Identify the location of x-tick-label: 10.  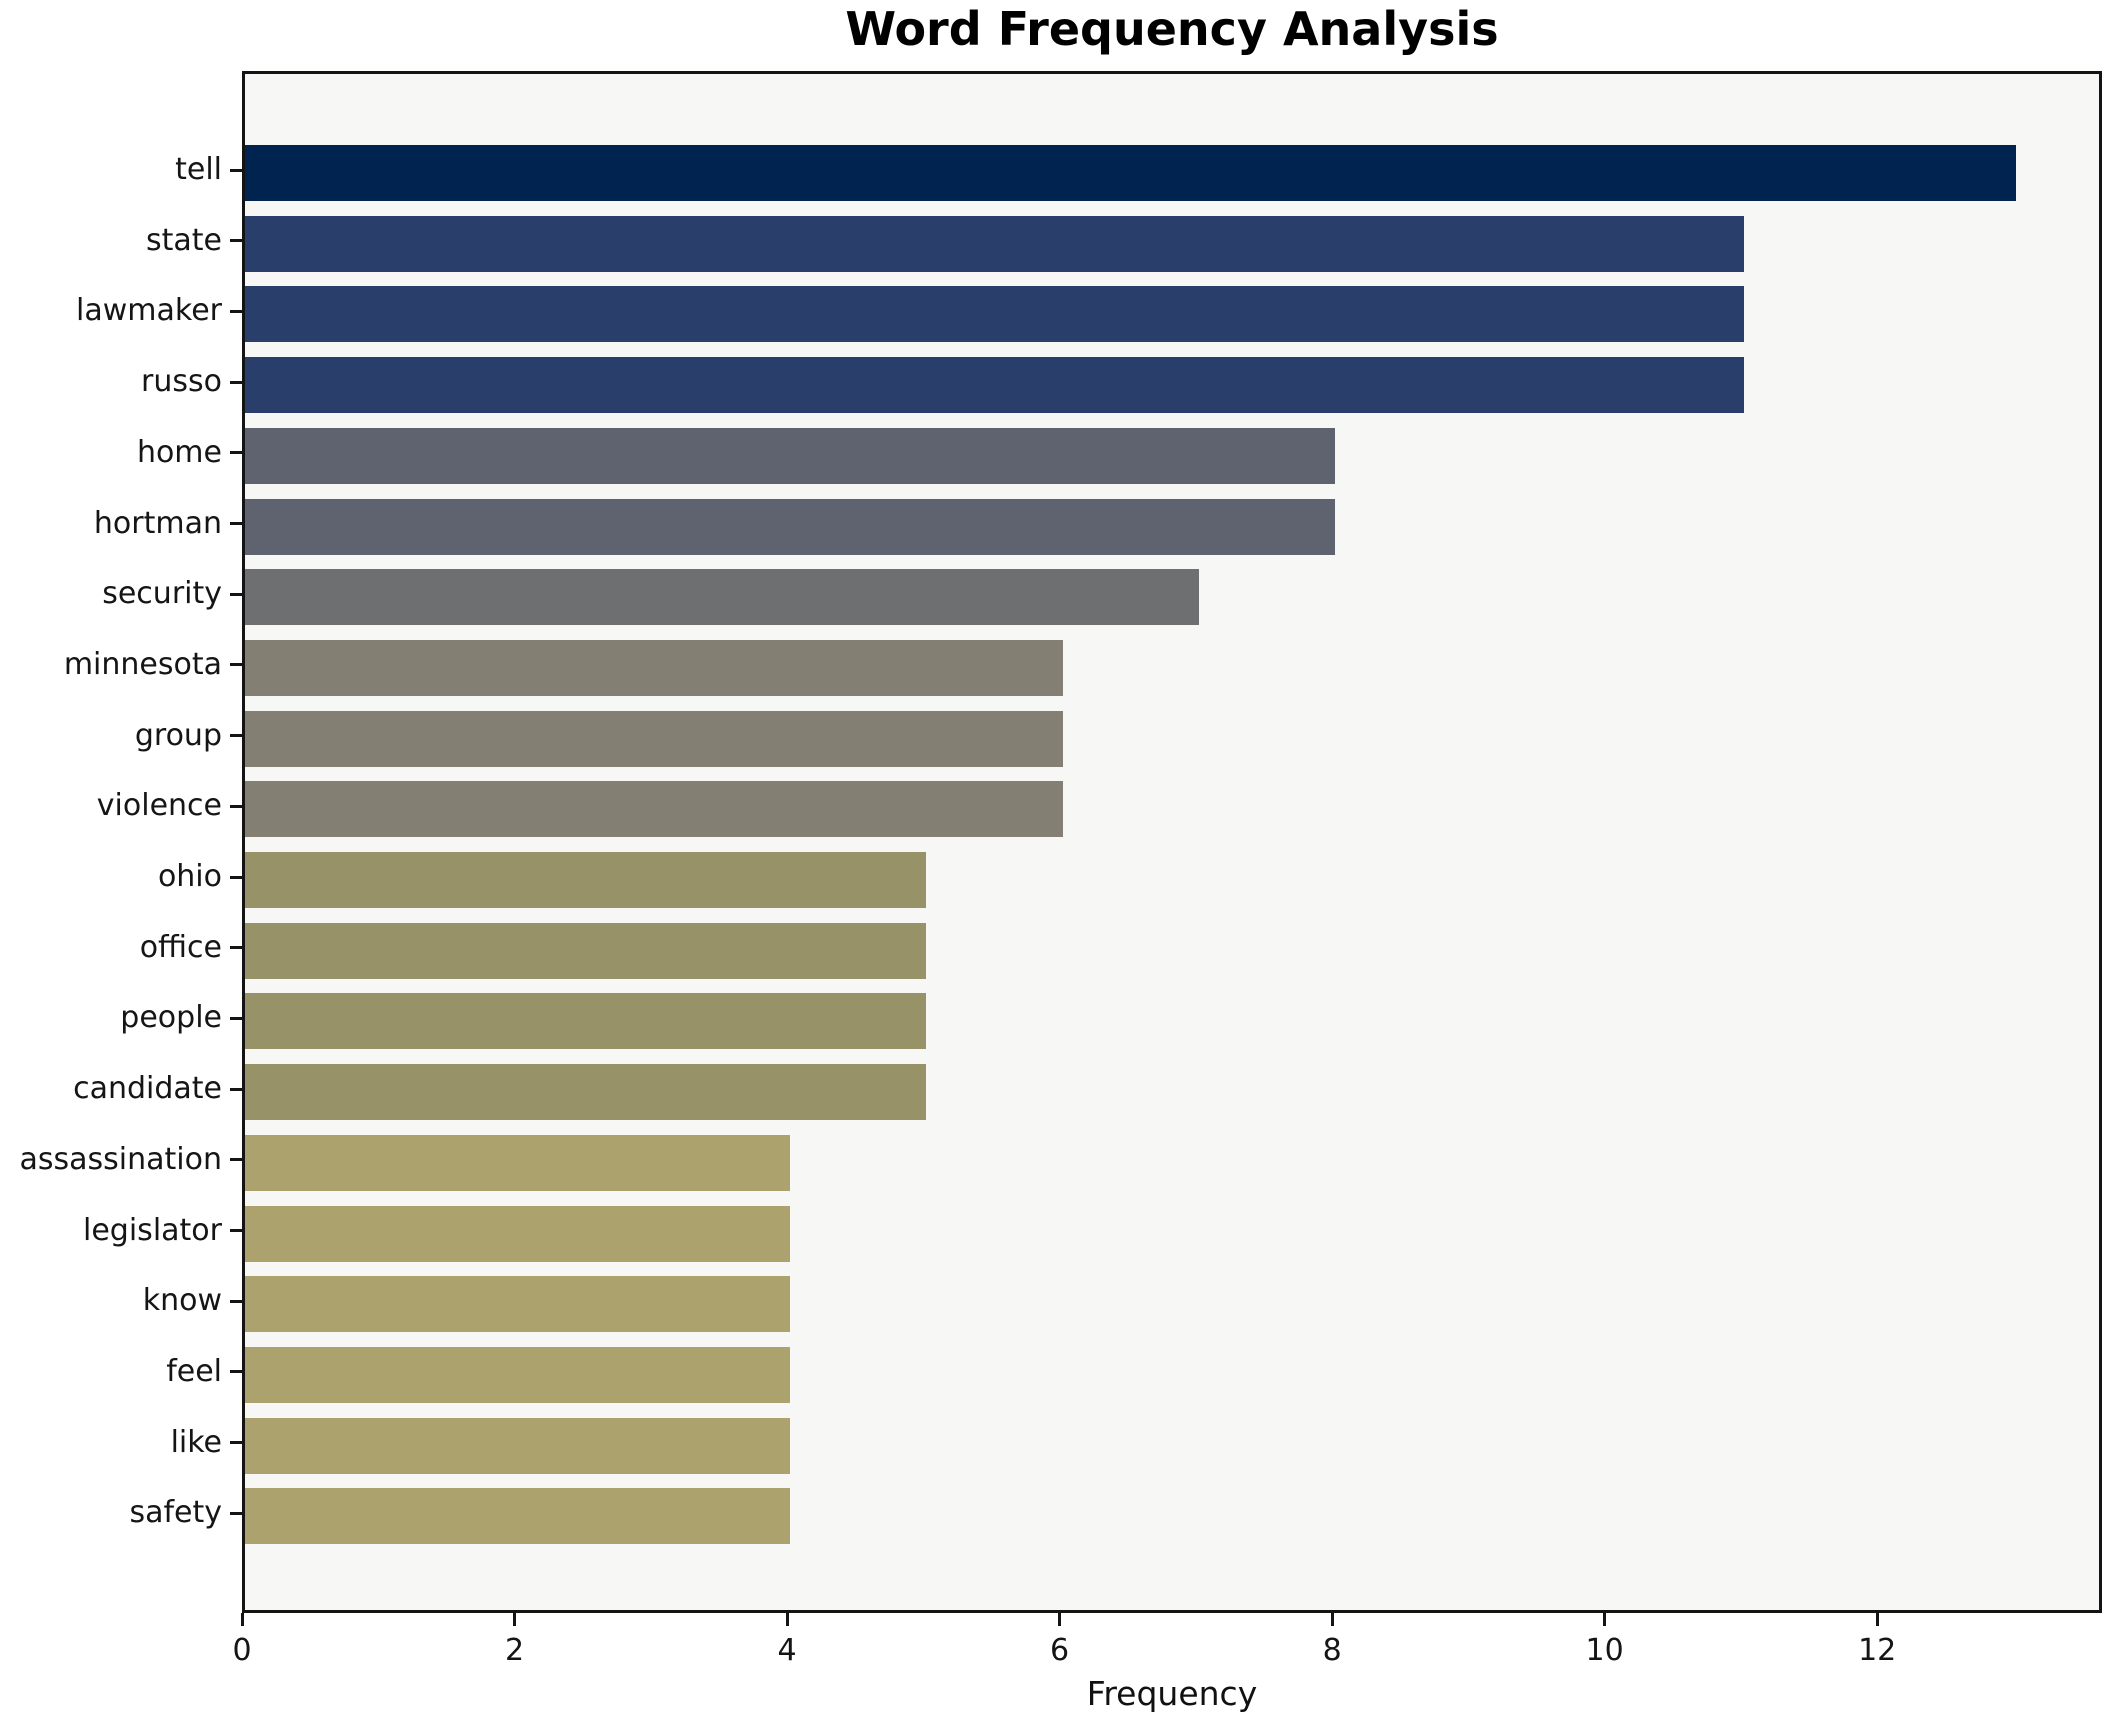
(1604, 1650).